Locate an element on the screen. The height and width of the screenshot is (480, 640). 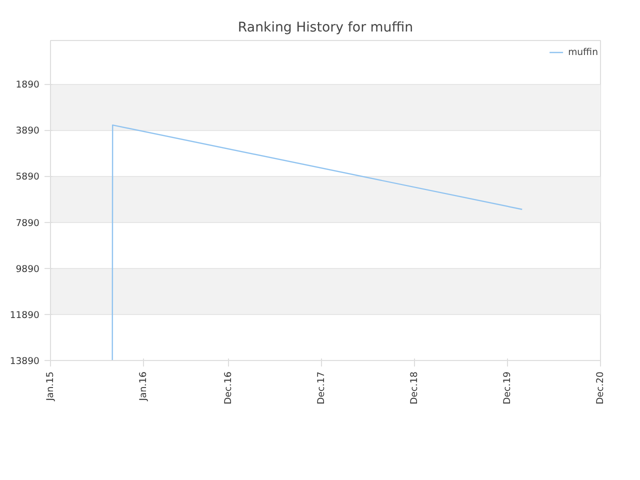
x-tick-label: Dec.19 is located at coordinates (507, 387).